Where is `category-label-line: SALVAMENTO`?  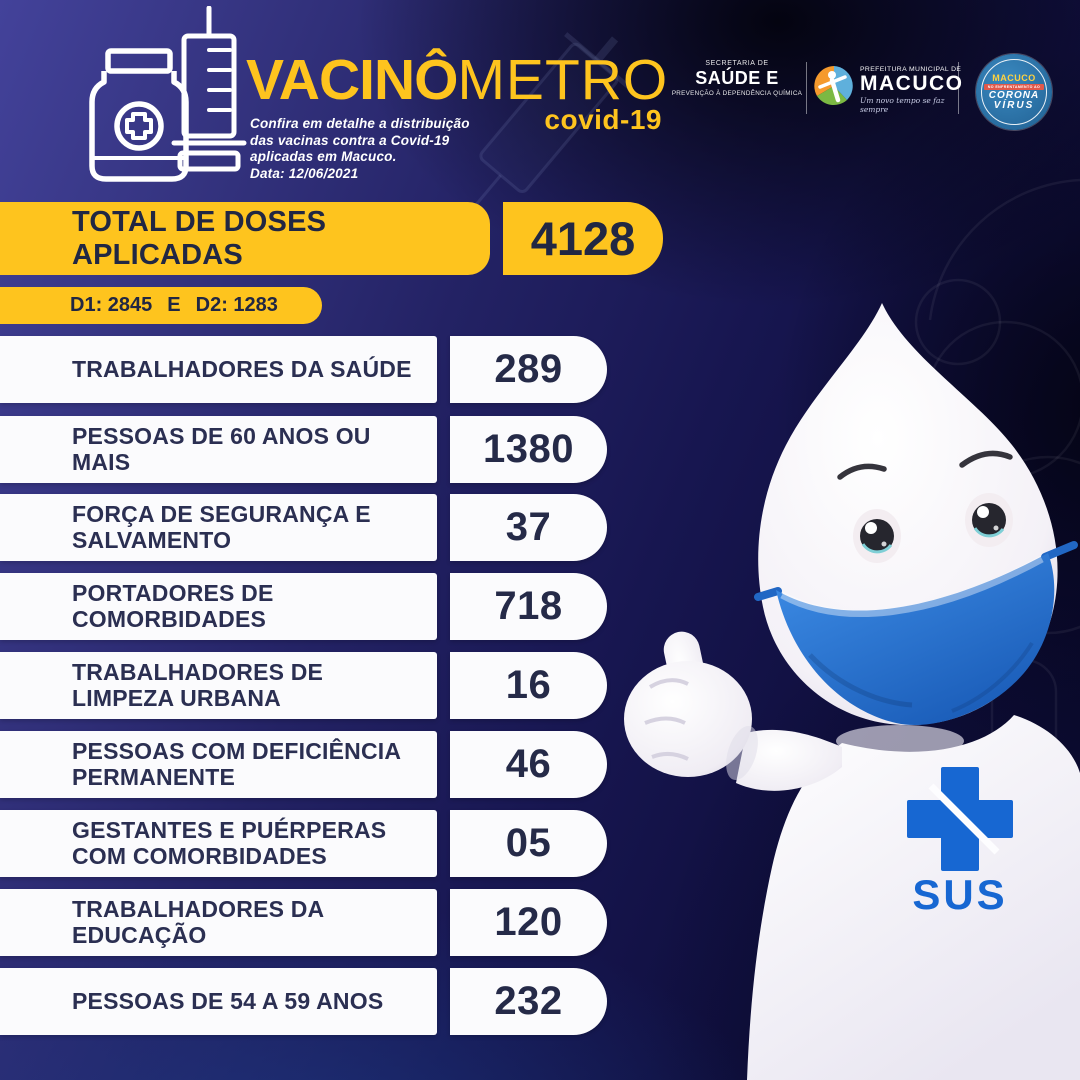
category-label-line: SALVAMENTO is located at coordinates (152, 539).